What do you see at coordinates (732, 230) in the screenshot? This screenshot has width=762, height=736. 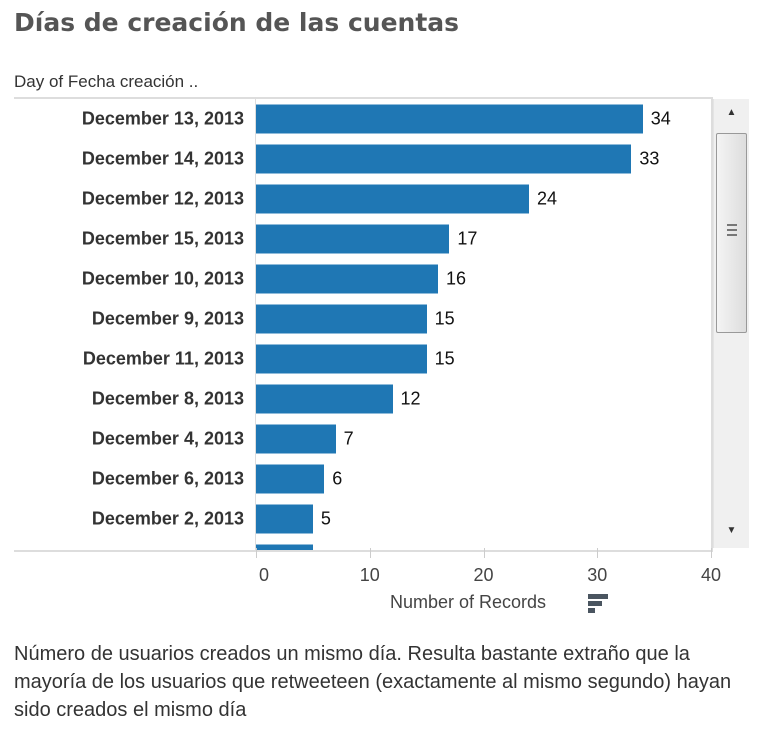 I see `grip-icon` at bounding box center [732, 230].